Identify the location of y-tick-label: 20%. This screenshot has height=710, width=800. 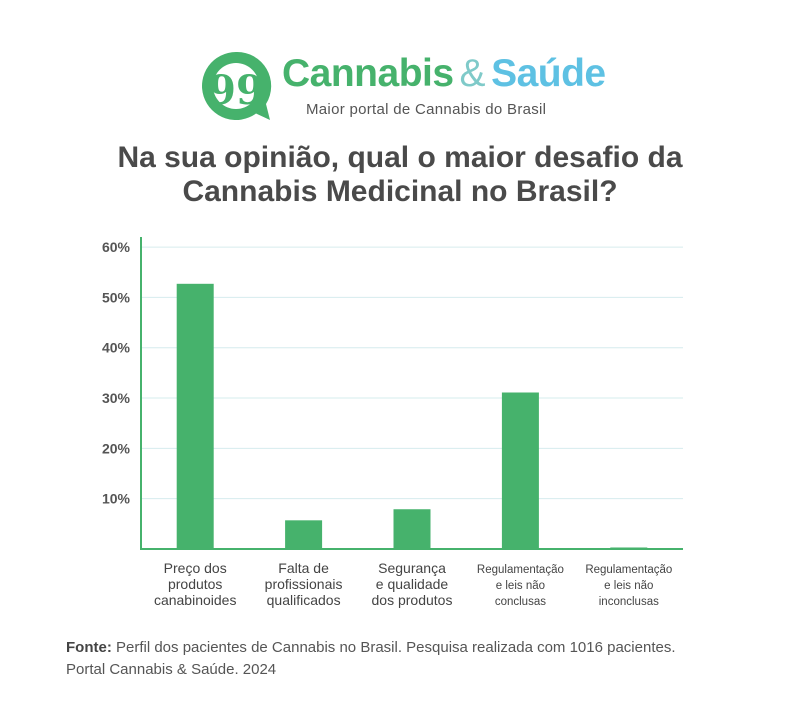
(116, 448).